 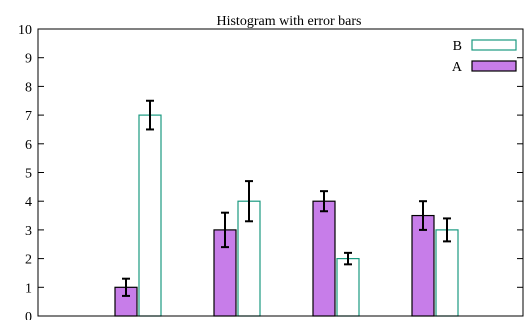 I want to click on legend-swatch-b, so click(x=494, y=45).